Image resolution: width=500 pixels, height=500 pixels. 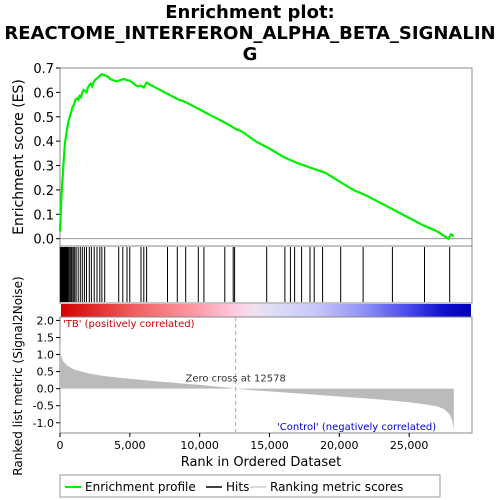 What do you see at coordinates (46, 337) in the screenshot?
I see `metric-y-tick-label: 1.5` at bounding box center [46, 337].